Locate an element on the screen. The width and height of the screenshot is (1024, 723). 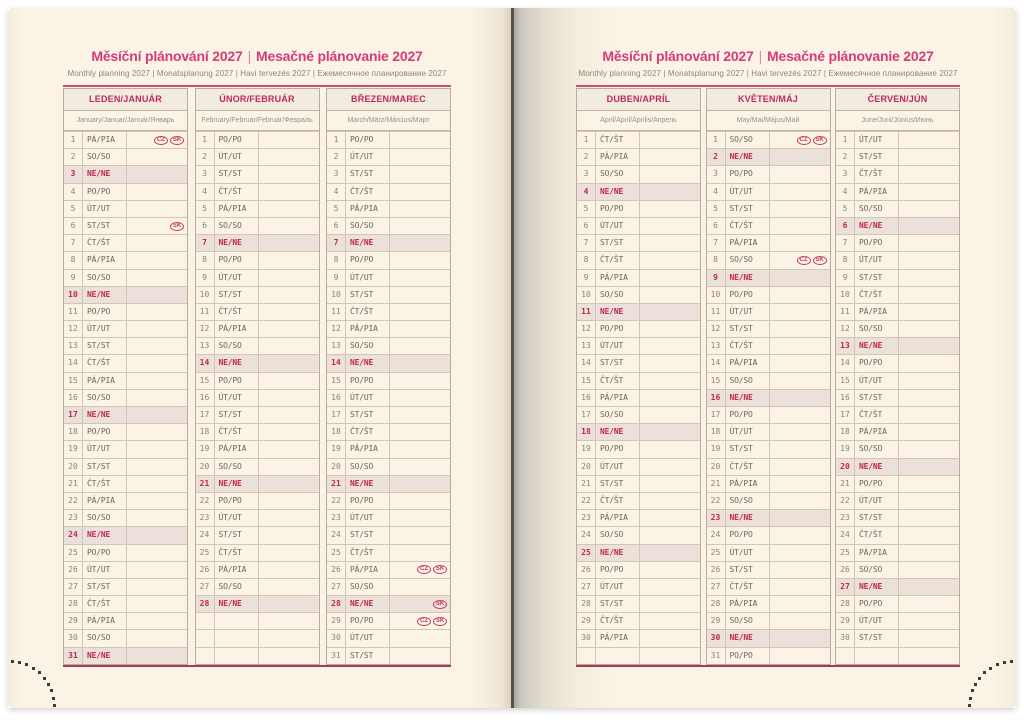
day-row: 4 NE/NE is located at coordinates (638, 191).